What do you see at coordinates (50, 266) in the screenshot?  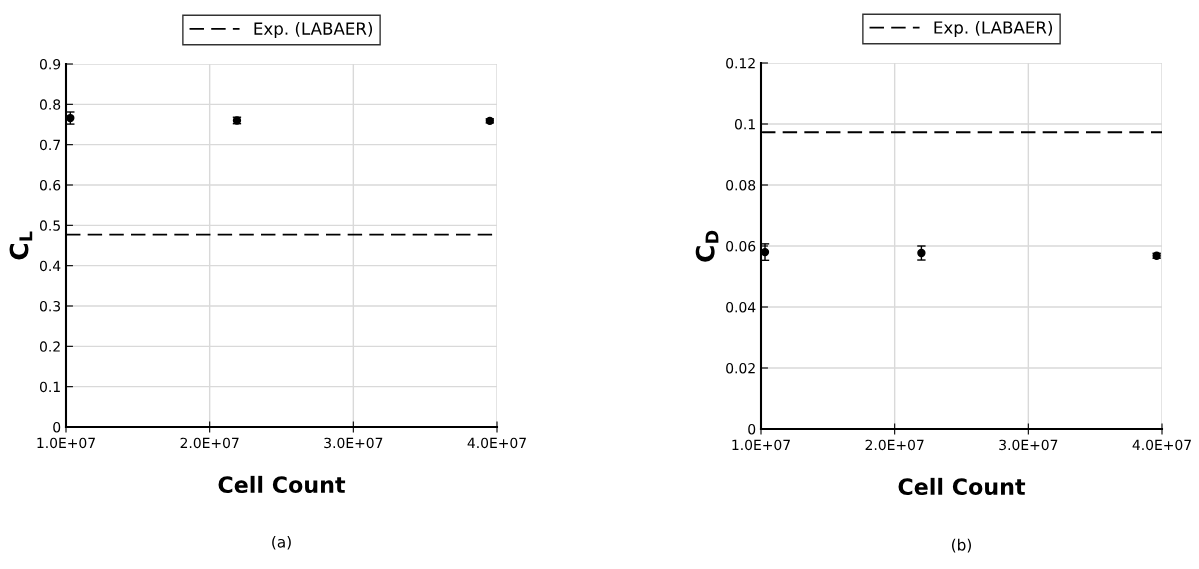 I see `y-tick-label: 0.4` at bounding box center [50, 266].